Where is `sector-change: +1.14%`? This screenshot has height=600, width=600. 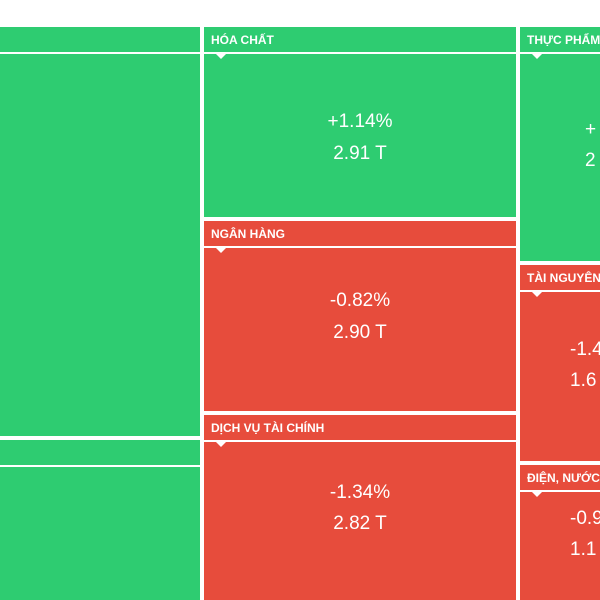 sector-change: +1.14% is located at coordinates (360, 121).